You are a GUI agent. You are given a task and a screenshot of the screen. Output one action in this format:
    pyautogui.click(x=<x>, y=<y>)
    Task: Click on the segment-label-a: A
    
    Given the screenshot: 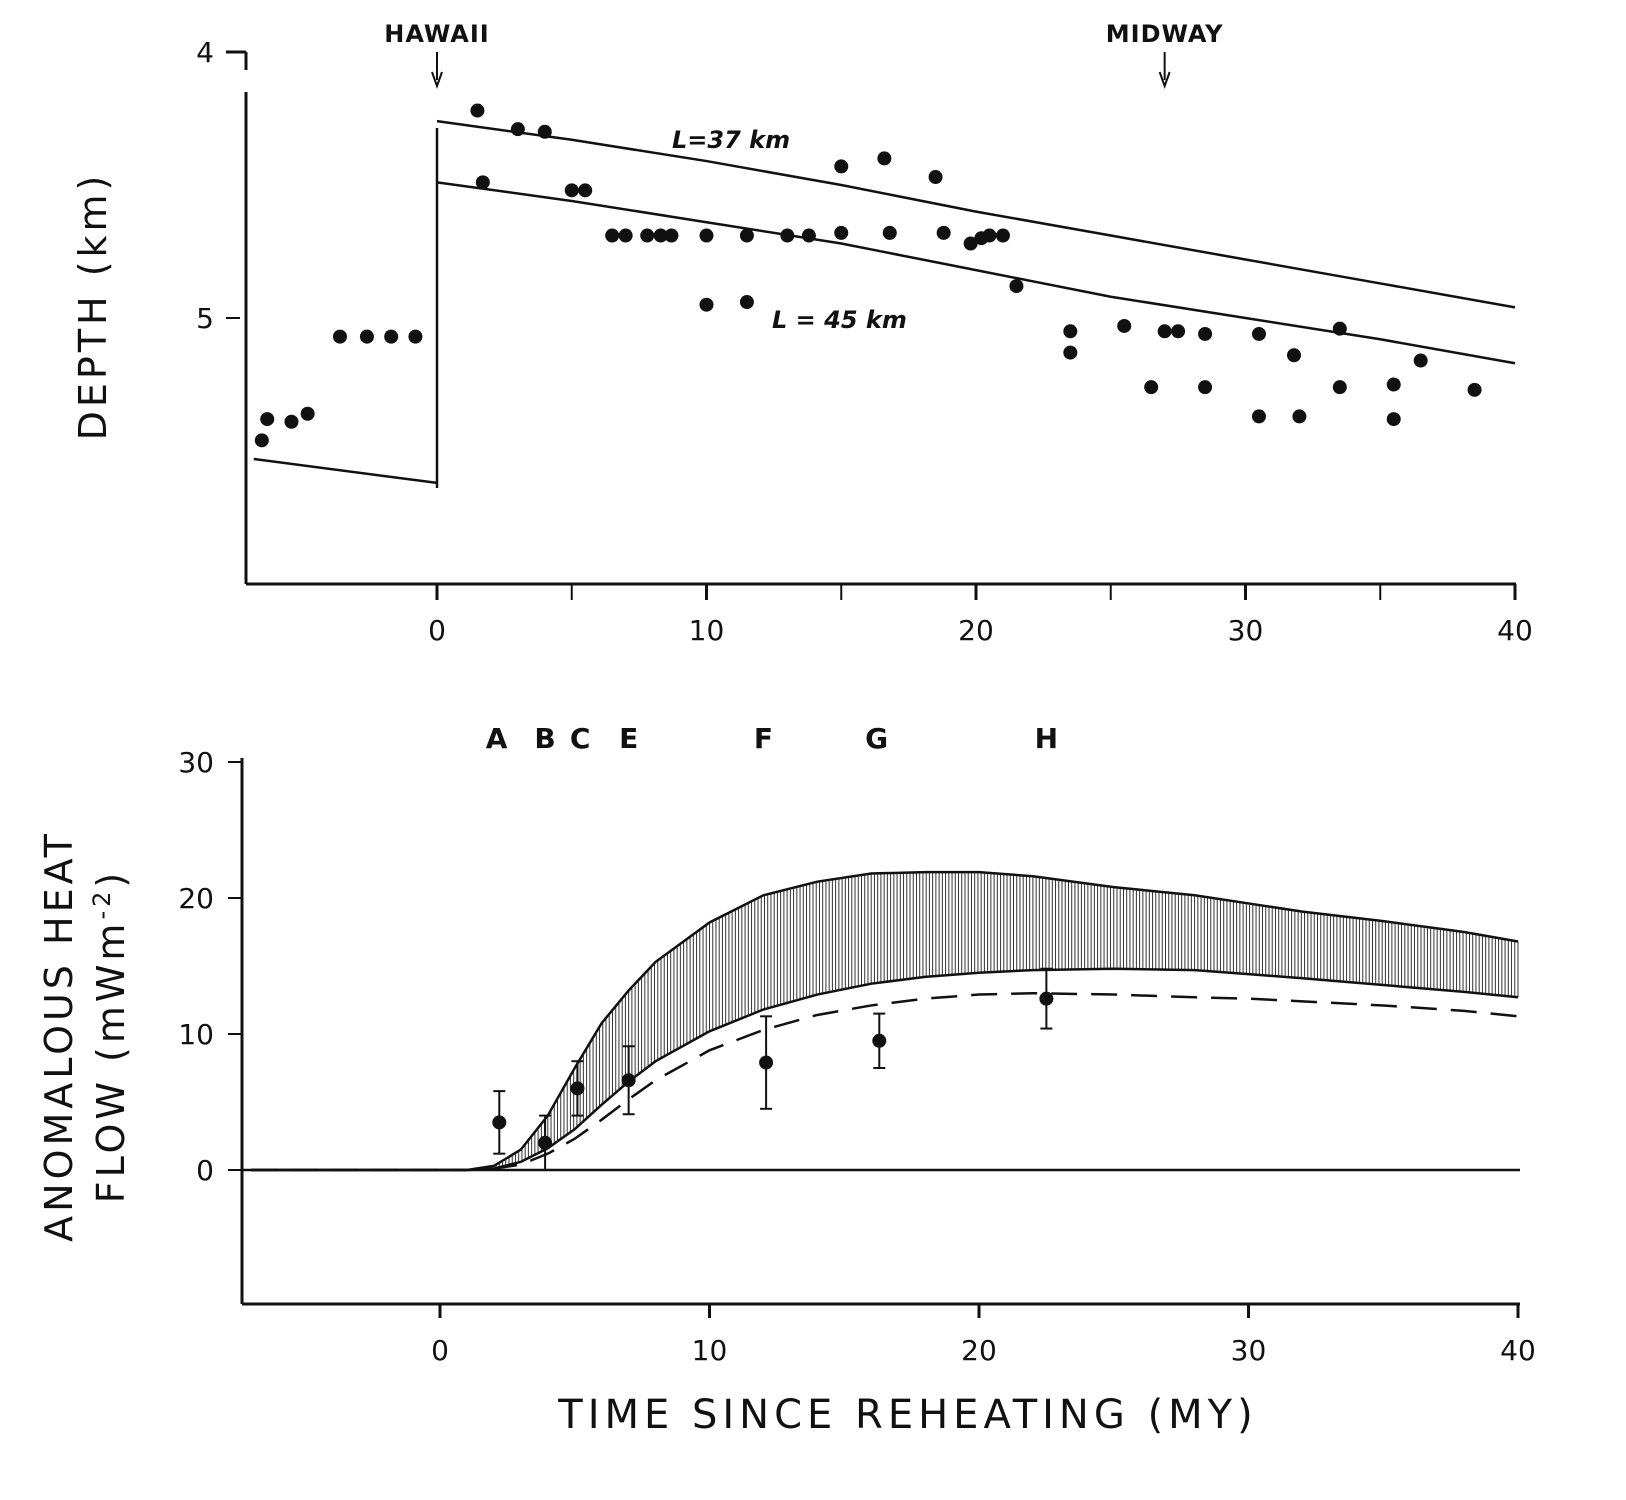 What is the action you would take?
    pyautogui.click(x=497, y=738)
    